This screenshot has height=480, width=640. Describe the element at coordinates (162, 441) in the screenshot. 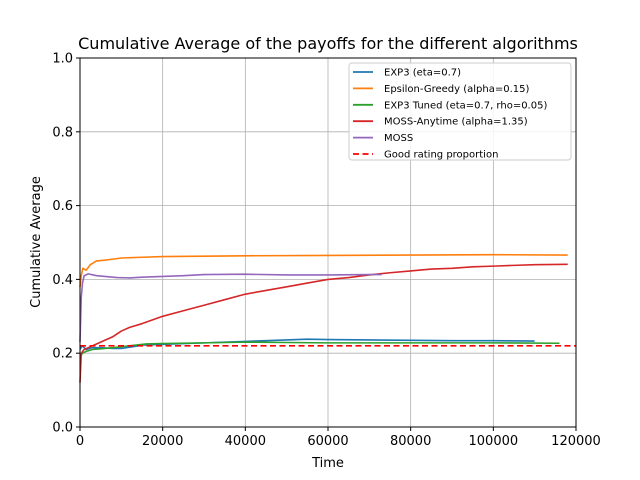

I see `x-tick-label: 20000` at that location.